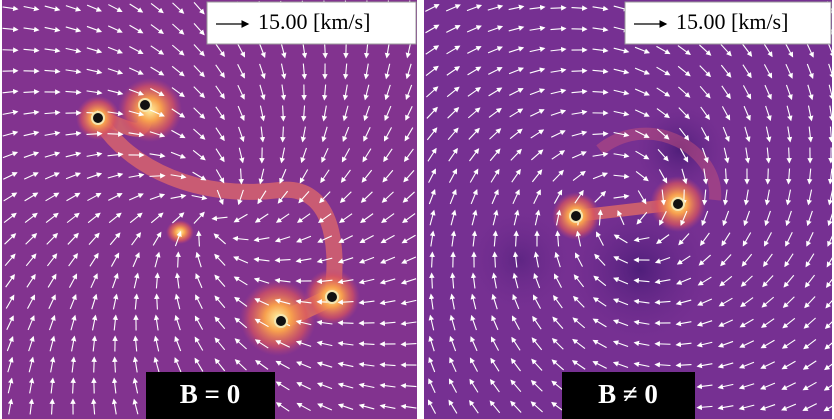  Describe the element at coordinates (728, 23) in the screenshot. I see `legend: 15.00 [km/s]` at that location.